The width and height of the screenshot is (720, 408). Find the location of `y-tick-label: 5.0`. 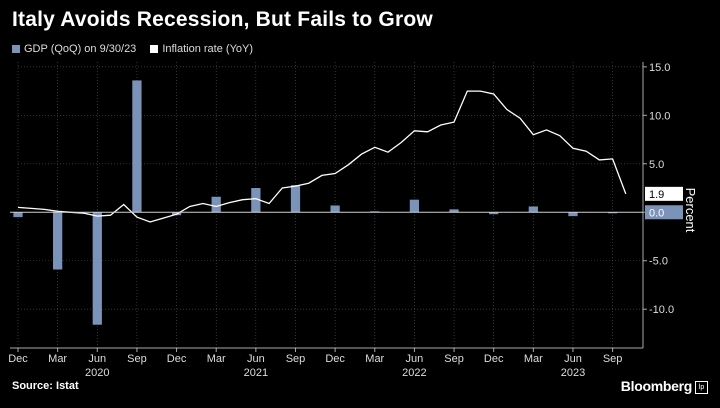

y-tick-label: 5.0 is located at coordinates (656, 165).